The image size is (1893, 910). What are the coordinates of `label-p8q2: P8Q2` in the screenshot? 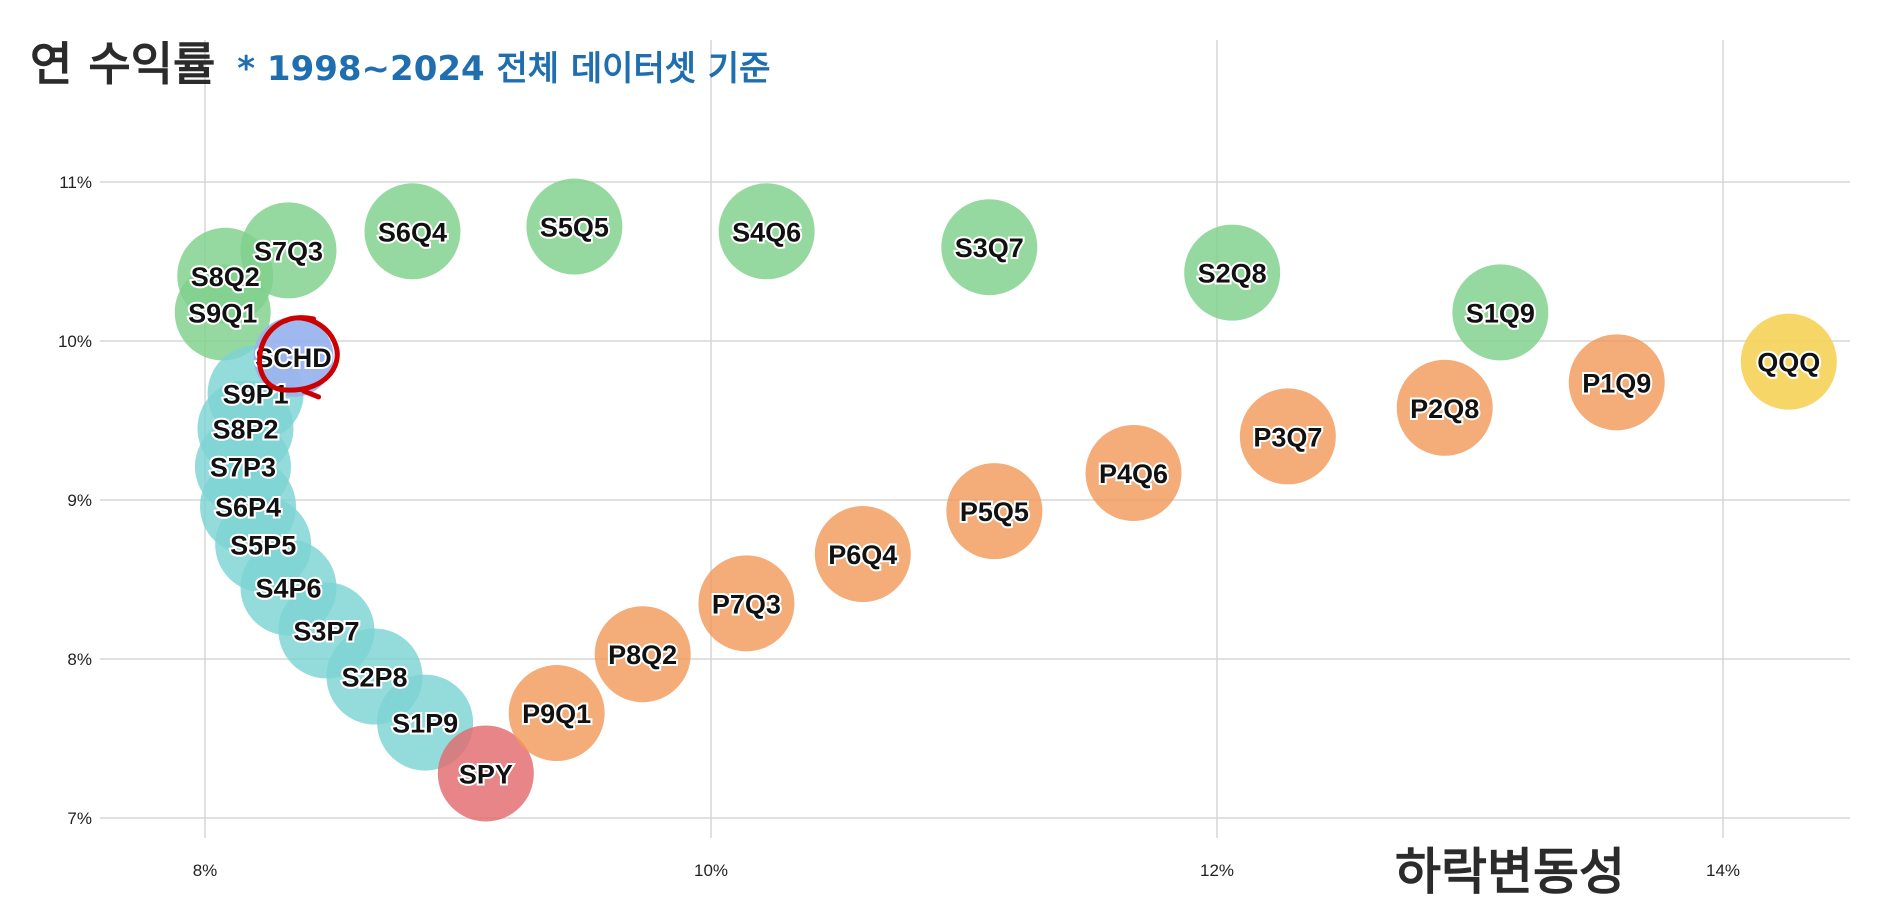 It's located at (642, 655).